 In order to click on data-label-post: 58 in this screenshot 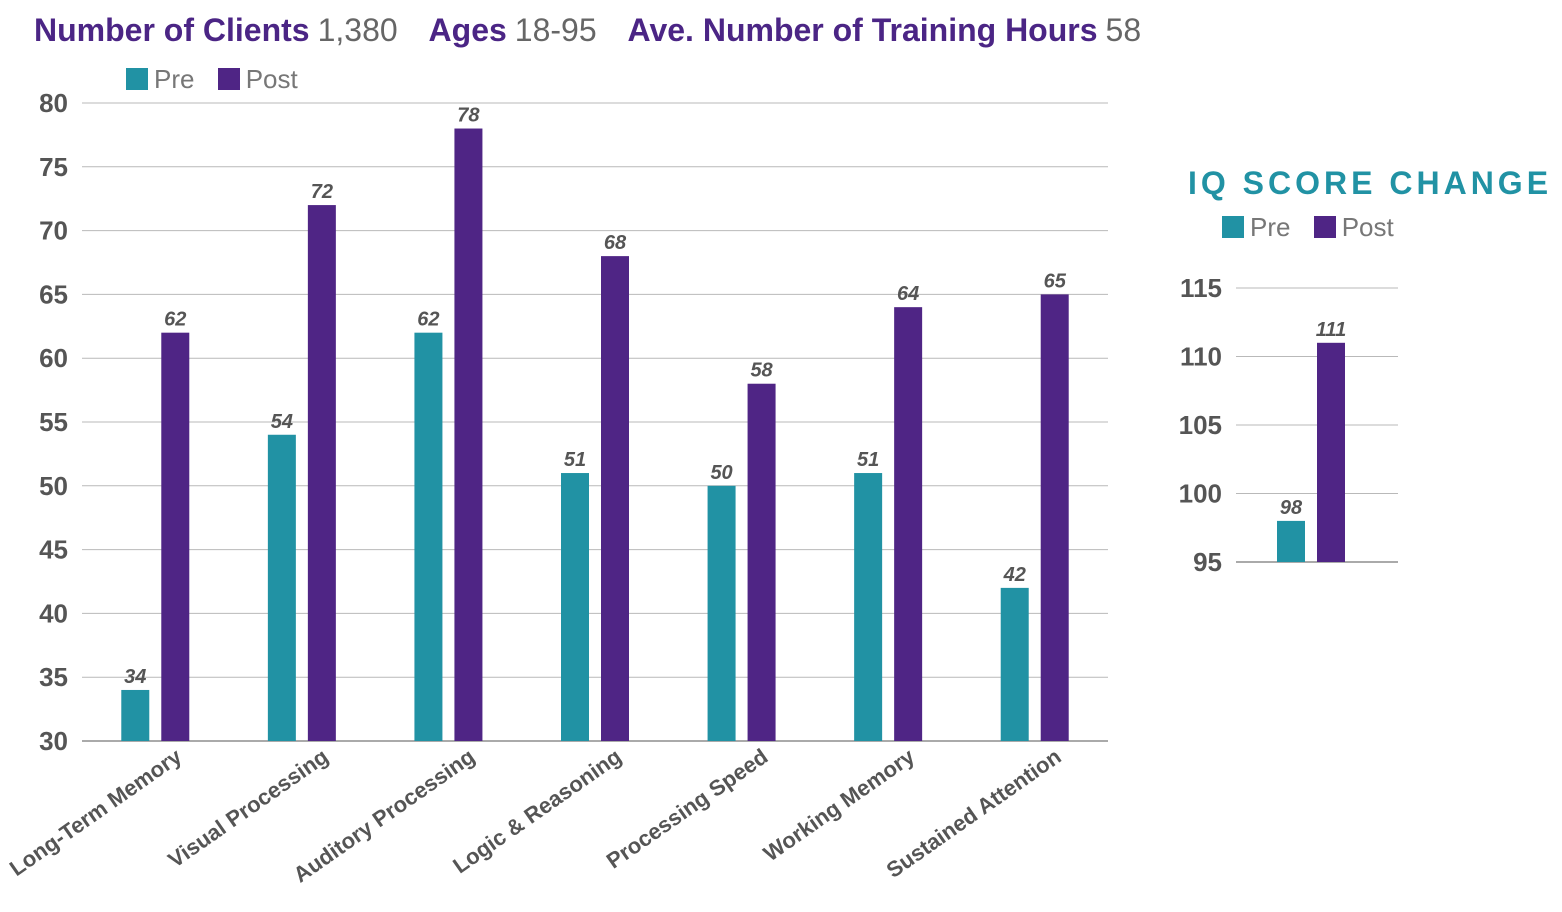, I will do `click(761, 371)`.